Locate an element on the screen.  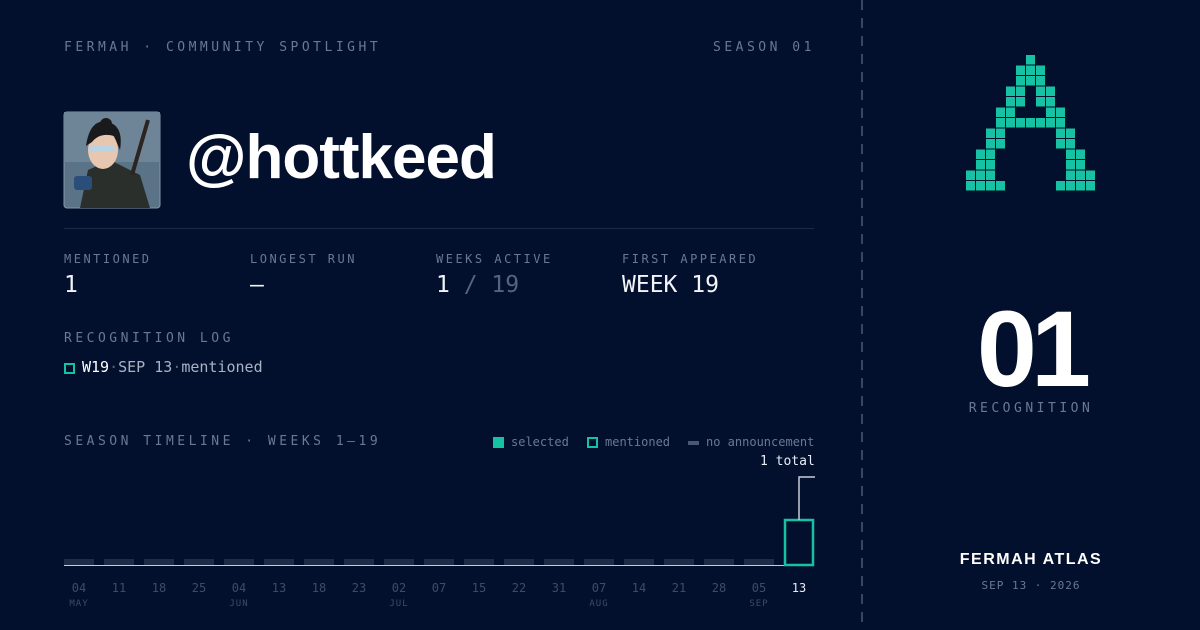
stat-label: LONGEST RUN is located at coordinates (303, 259).